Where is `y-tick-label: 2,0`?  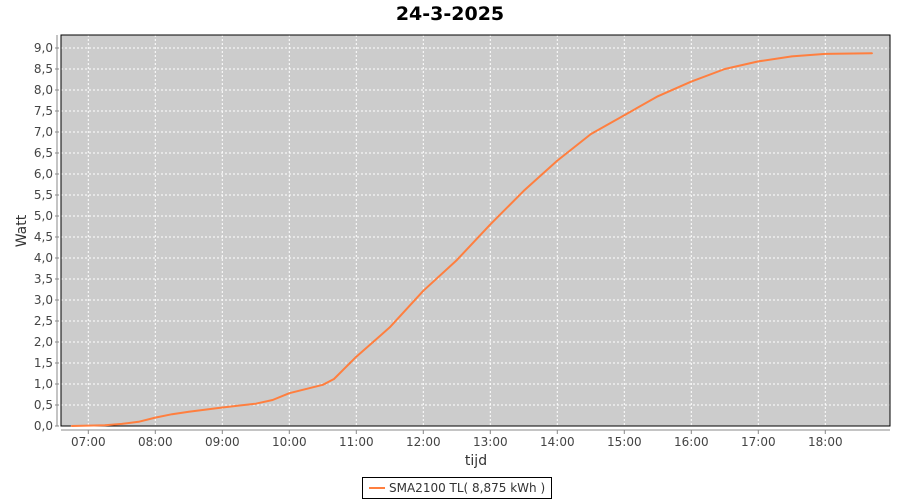
y-tick-label: 2,0 is located at coordinates (43, 342).